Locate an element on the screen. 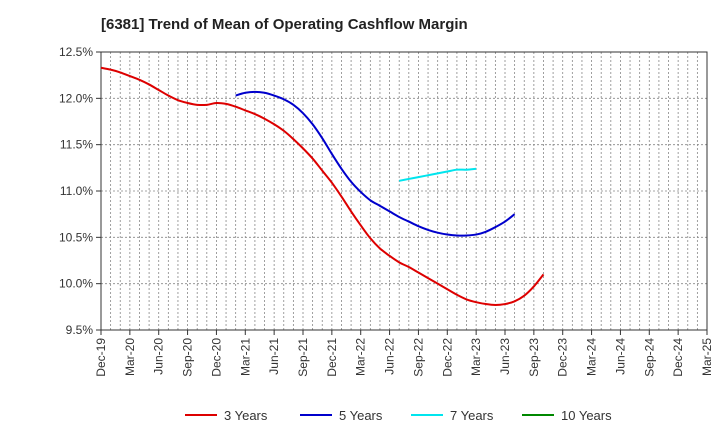 Image resolution: width=720 pixels, height=445 pixels. x-tick-label: Dec-21 is located at coordinates (332, 357).